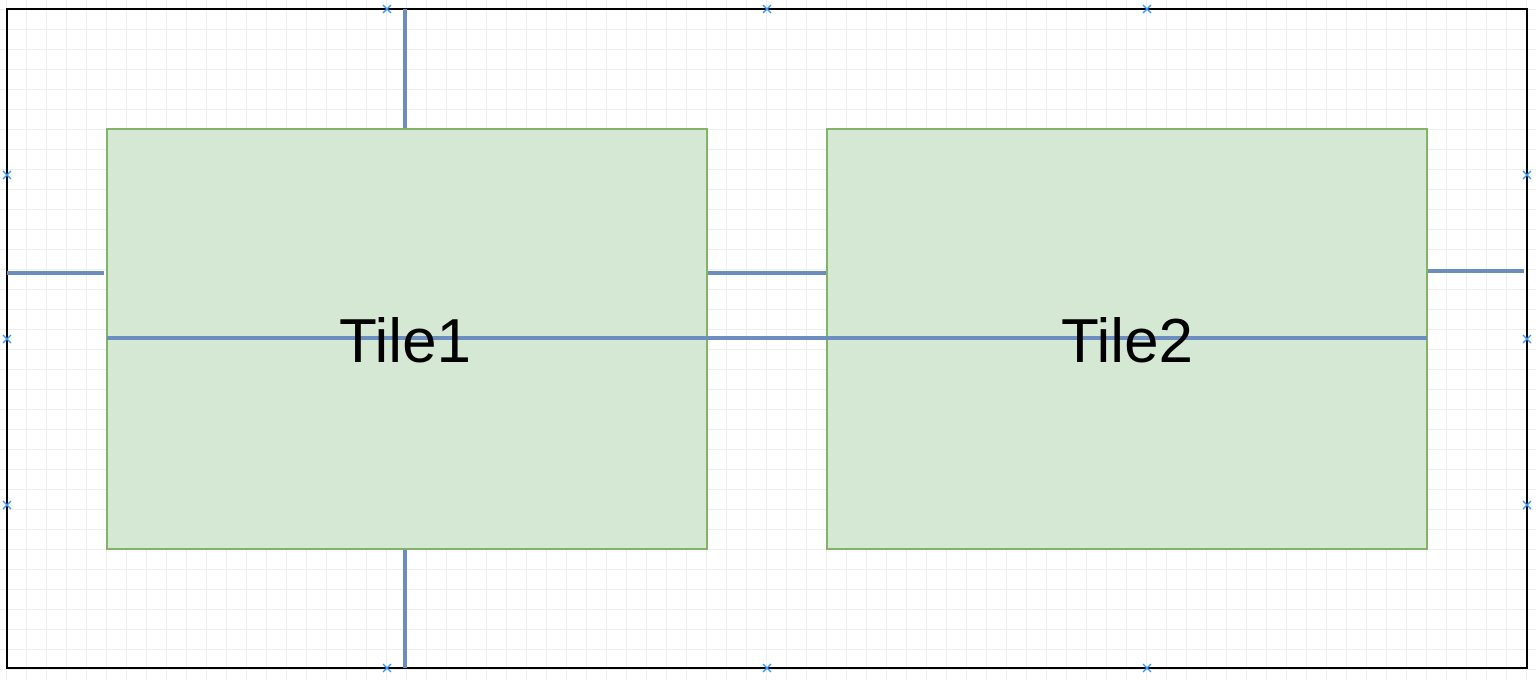 The height and width of the screenshot is (680, 1536). What do you see at coordinates (405, 341) in the screenshot?
I see `tile1-label: Tile1` at bounding box center [405, 341].